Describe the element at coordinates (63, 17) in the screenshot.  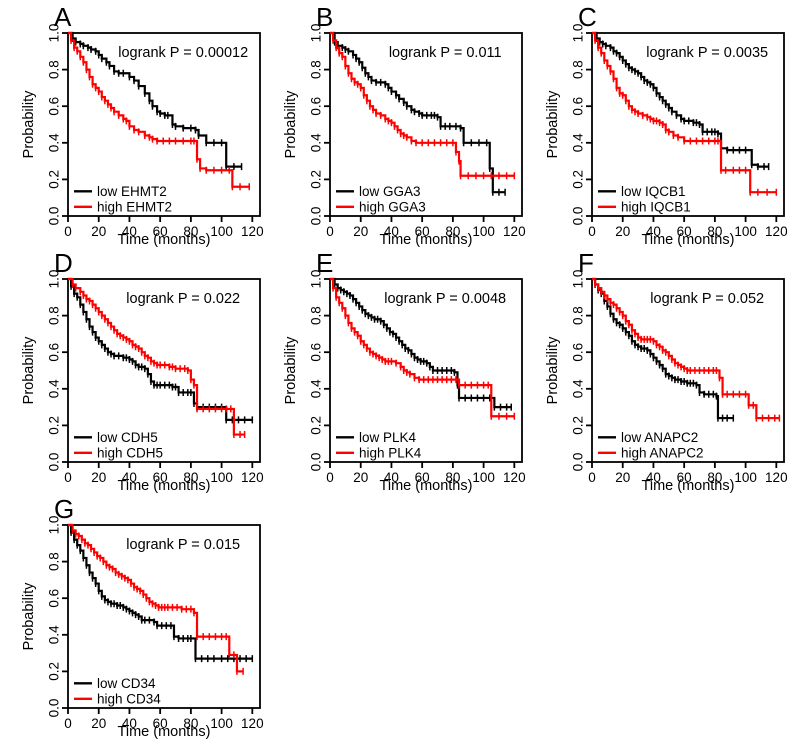
I see `panel-label: A` at that location.